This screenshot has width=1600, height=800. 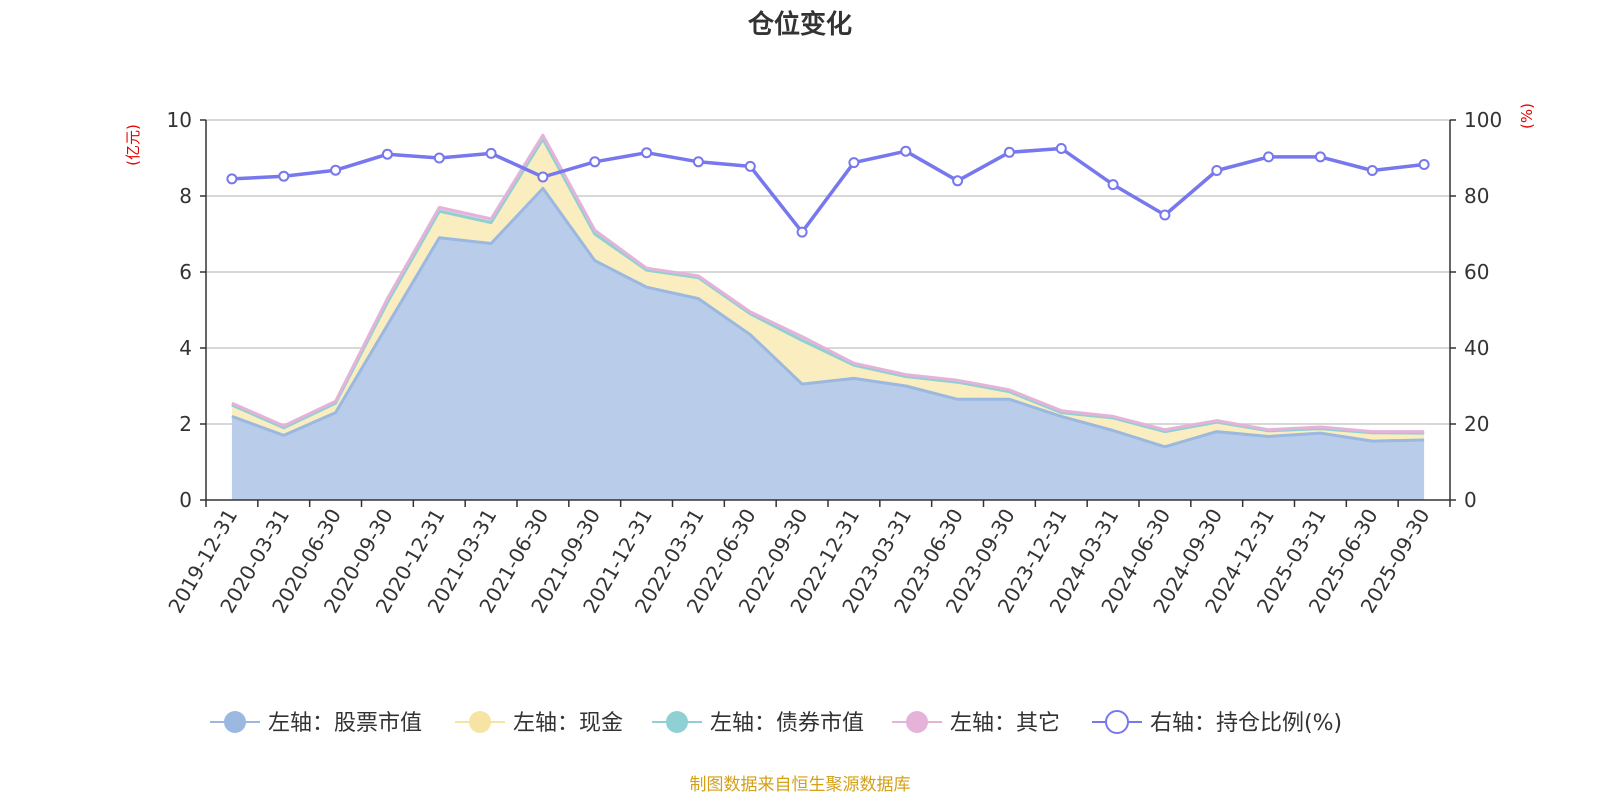 I want to click on legend-label-2: 左轴：债券市值, so click(x=787, y=723).